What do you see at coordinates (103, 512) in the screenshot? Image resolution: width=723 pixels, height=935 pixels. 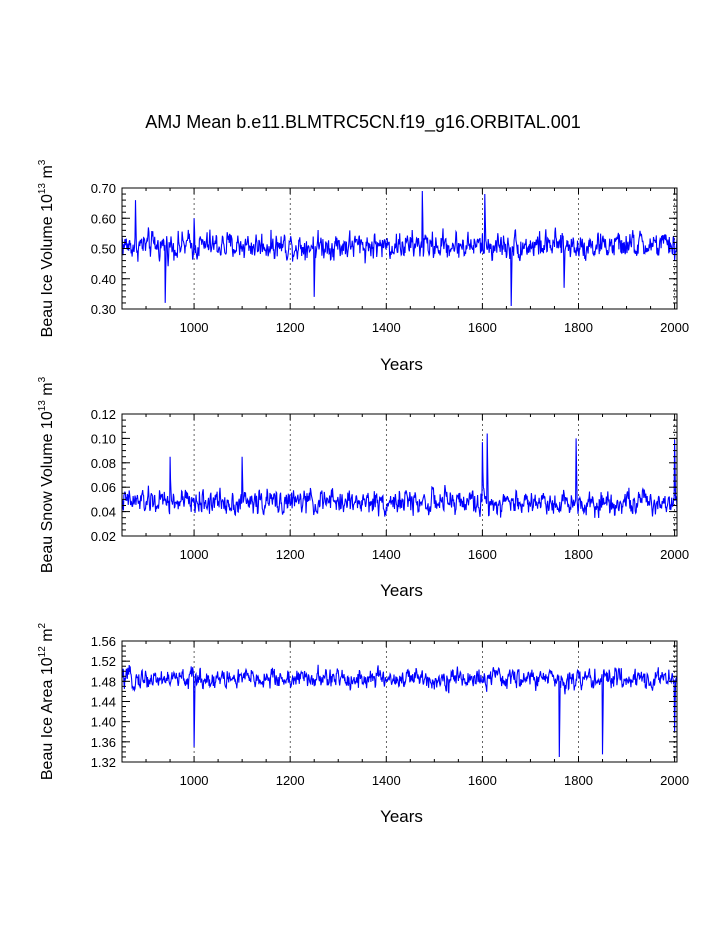 I see `y-tick-label: 0.04` at bounding box center [103, 512].